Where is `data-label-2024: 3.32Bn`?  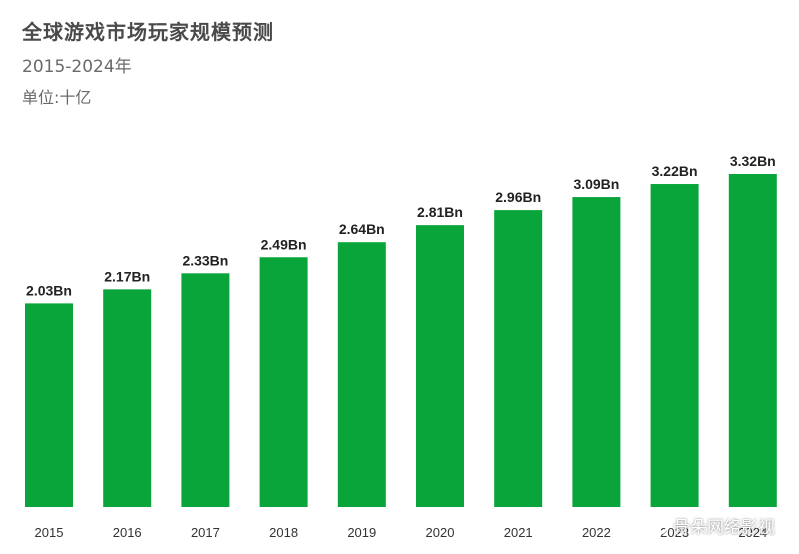
data-label-2024: 3.32Bn is located at coordinates (753, 161).